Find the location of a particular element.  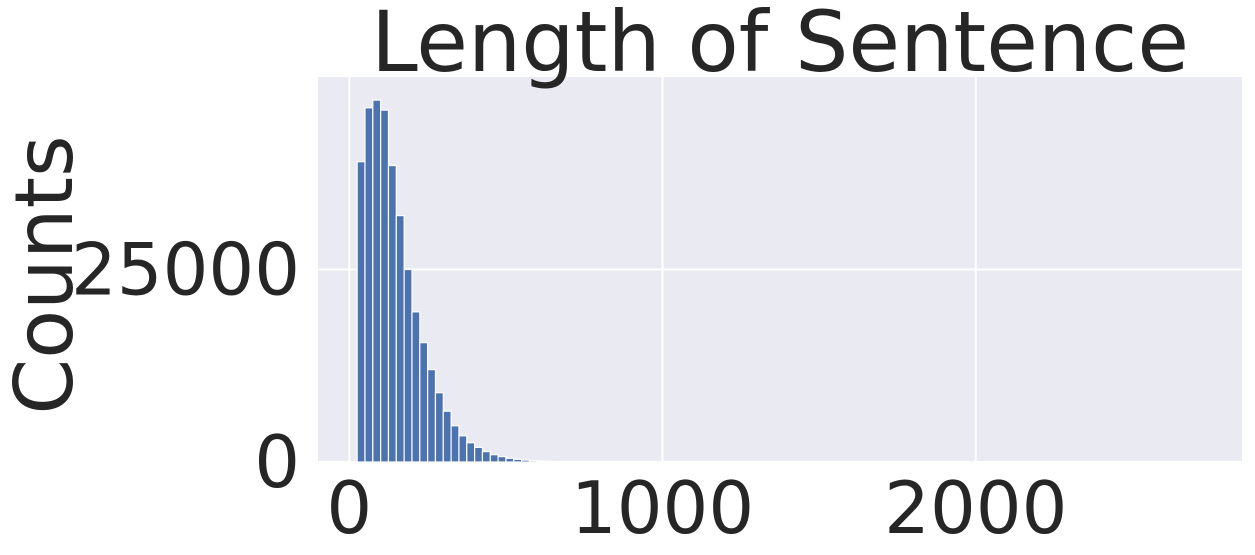

y-tick-label: 0 is located at coordinates (277, 462).